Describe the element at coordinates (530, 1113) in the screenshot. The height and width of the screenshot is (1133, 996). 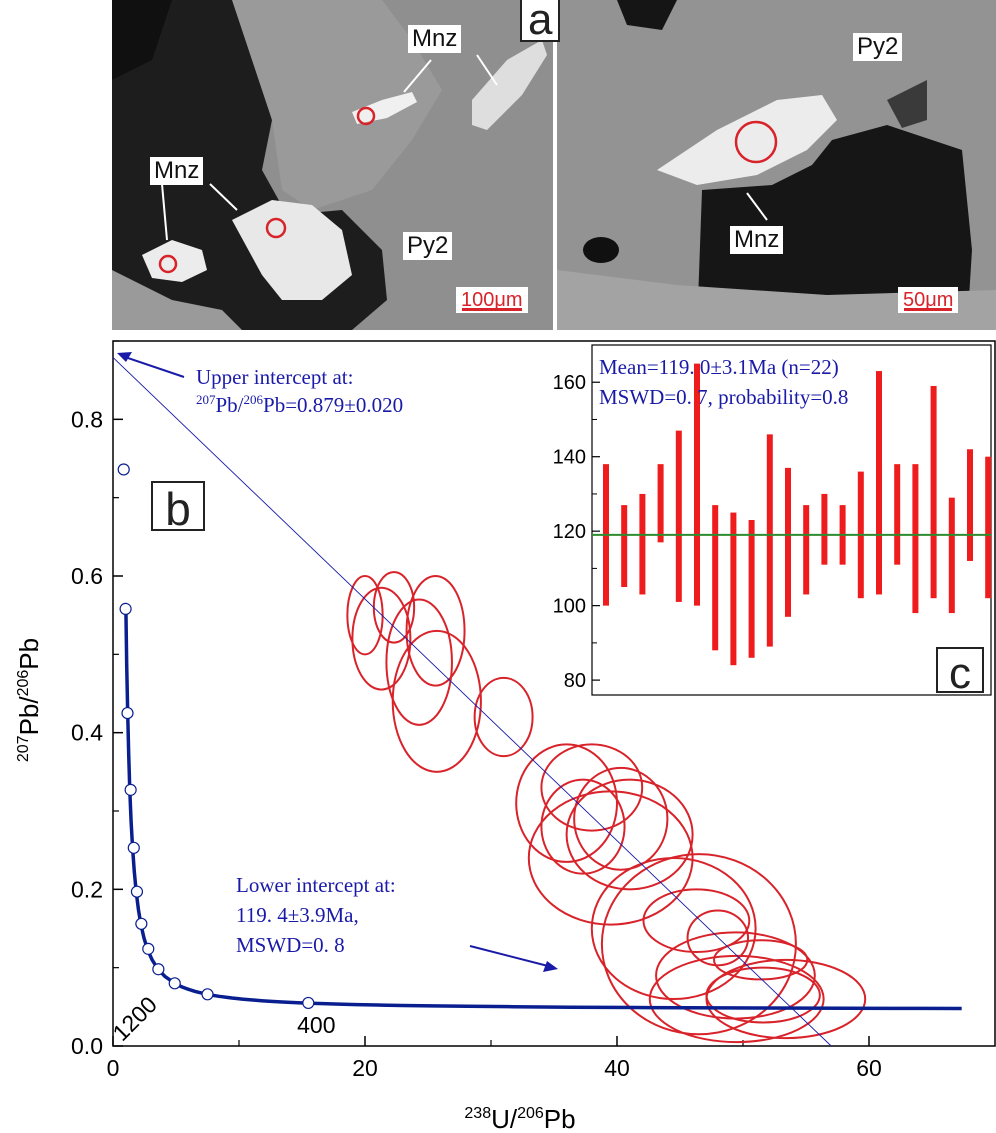
I see `x-axis-label-sup2: 206` at that location.